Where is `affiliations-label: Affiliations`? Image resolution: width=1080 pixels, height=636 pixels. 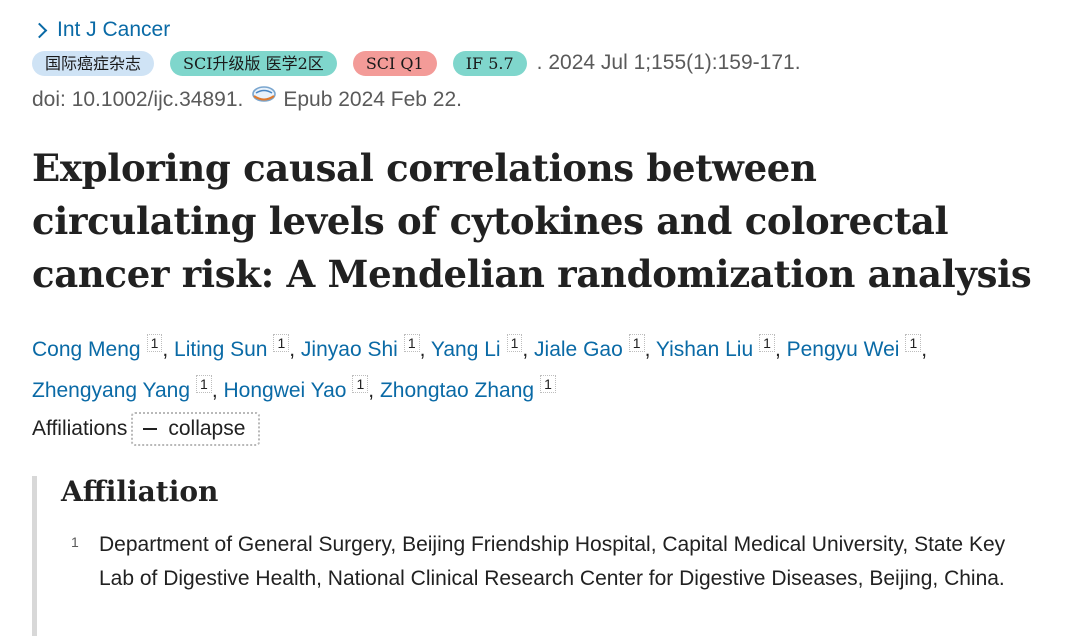 affiliations-label: Affiliations is located at coordinates (80, 428).